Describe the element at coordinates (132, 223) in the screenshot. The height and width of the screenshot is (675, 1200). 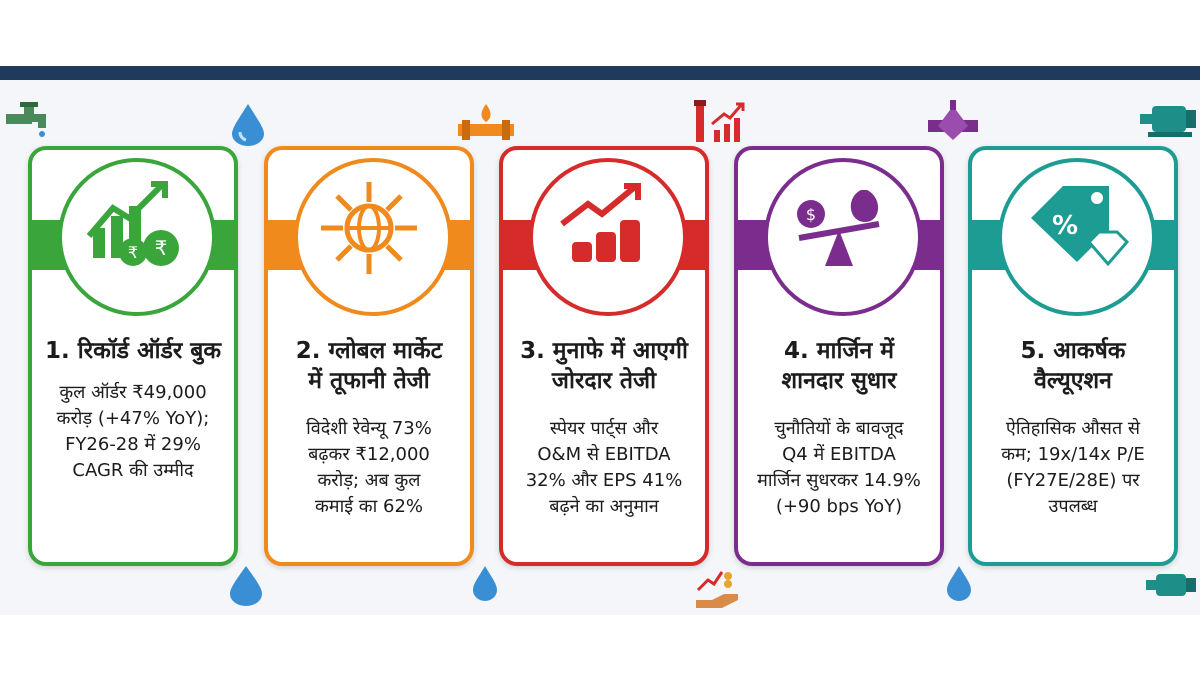
I see `growth-chart-rupee-coins-icon: ₹ ₹` at that location.